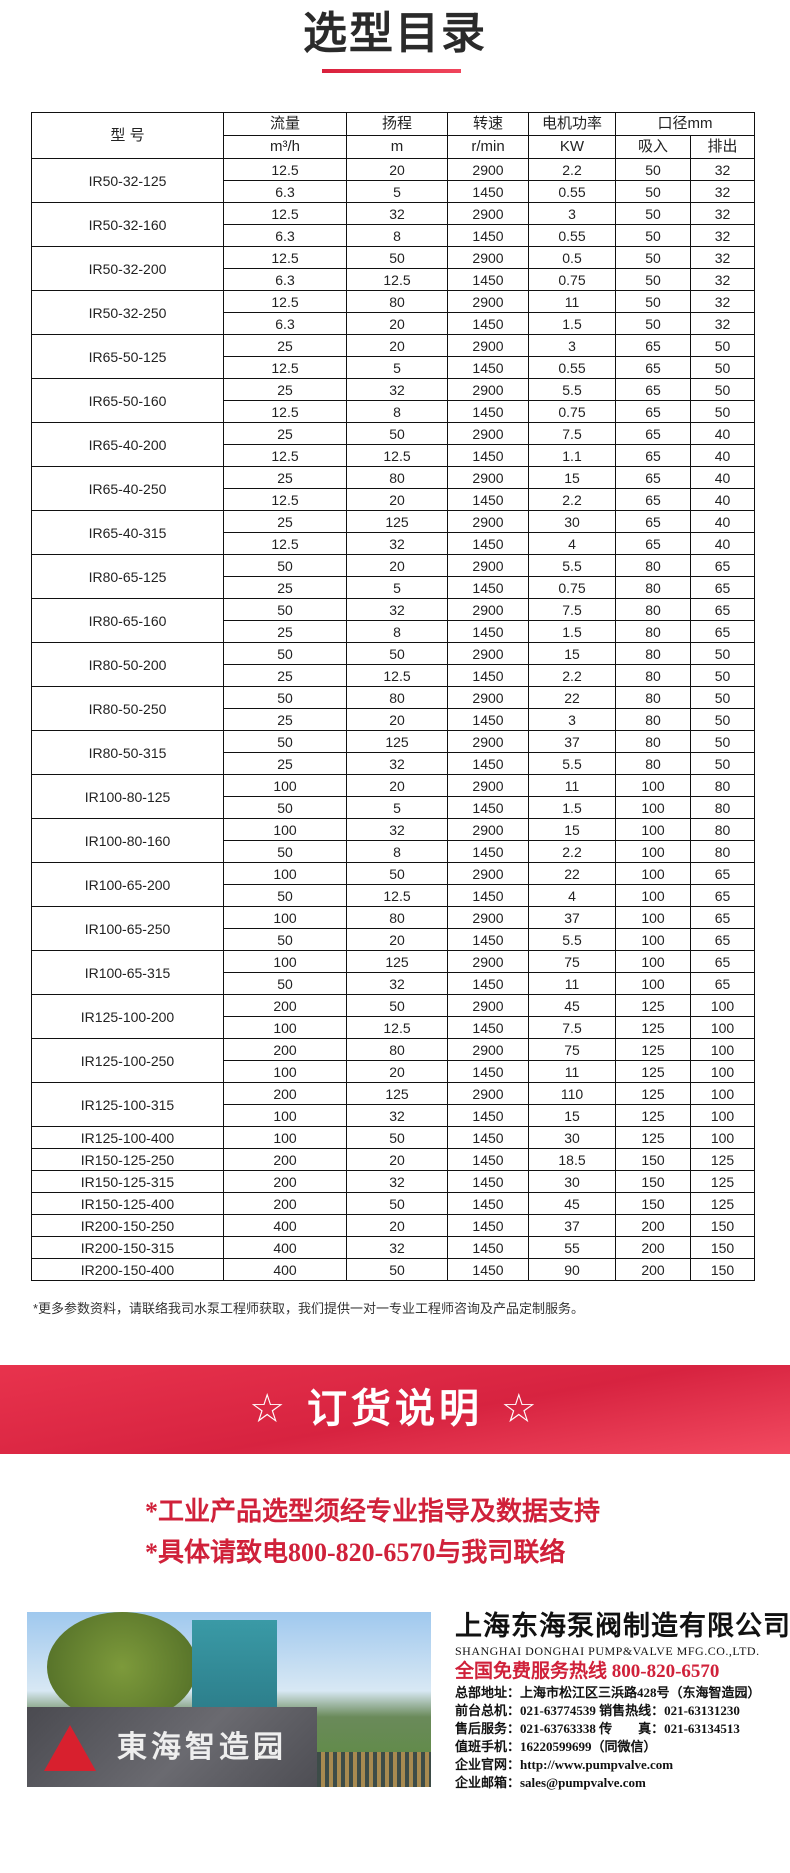 The width and height of the screenshot is (790, 1873). What do you see at coordinates (127, 312) in the screenshot?
I see `model-cell: IR50-32-250` at bounding box center [127, 312].